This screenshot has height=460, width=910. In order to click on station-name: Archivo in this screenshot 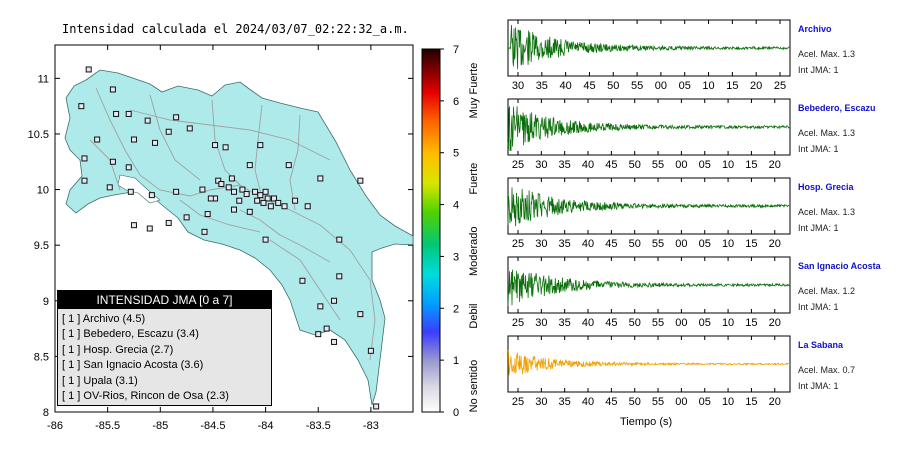, I will do `click(815, 29)`.